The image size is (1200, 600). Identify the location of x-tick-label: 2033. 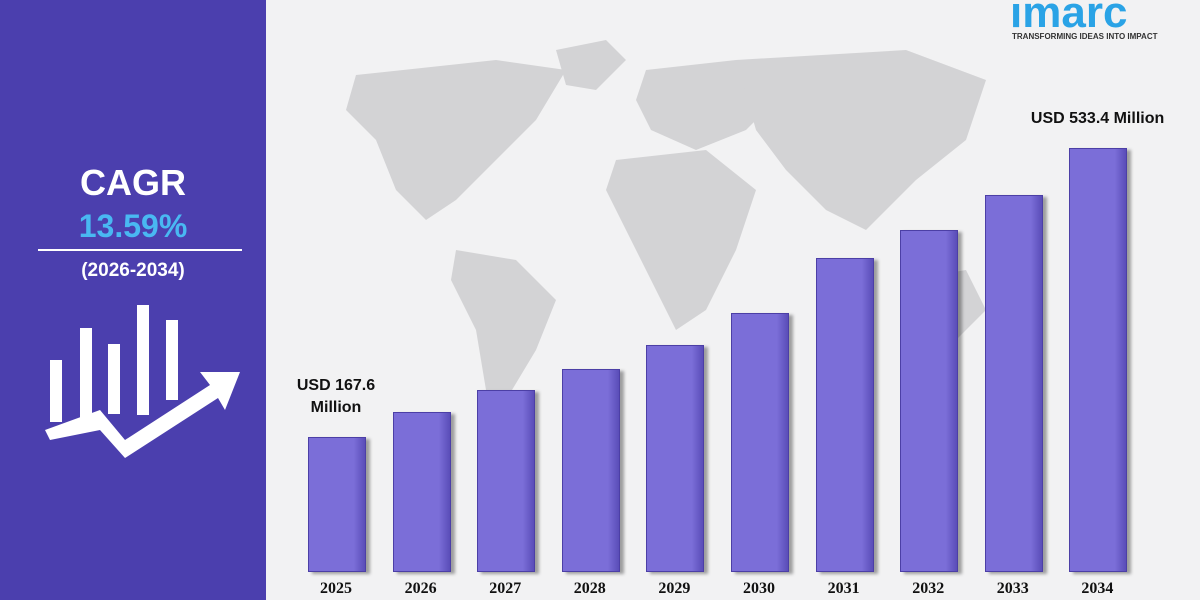
(1012, 588).